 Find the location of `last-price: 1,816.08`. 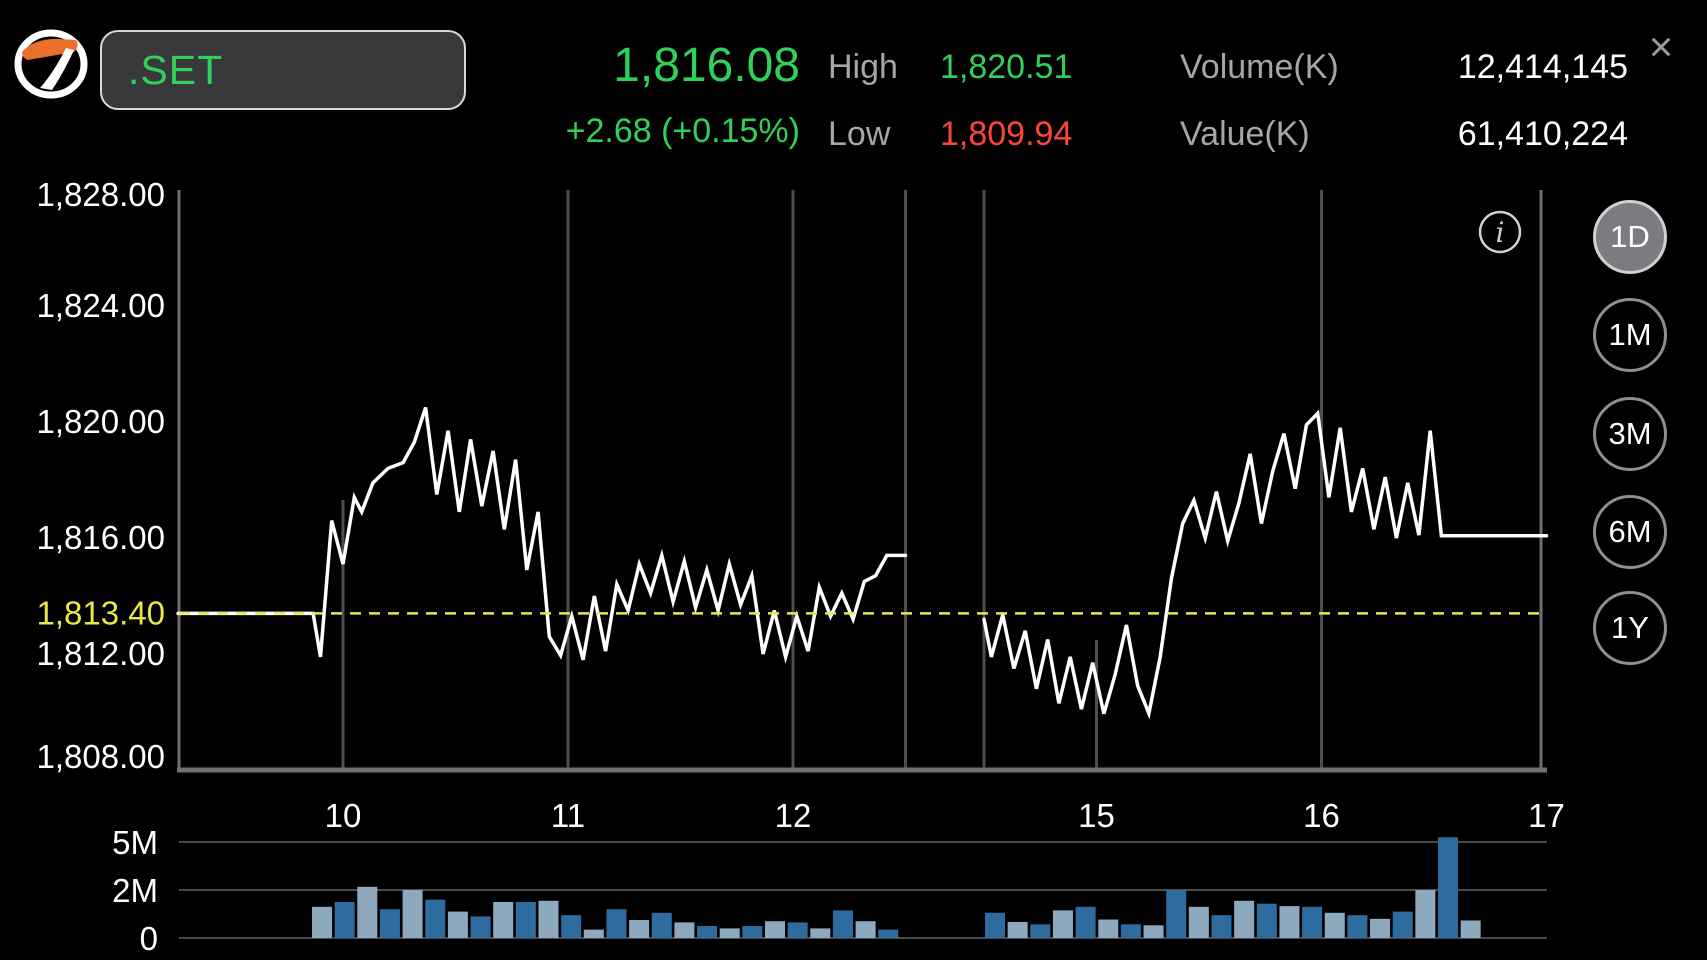

last-price: 1,816.08 is located at coordinates (706, 65).